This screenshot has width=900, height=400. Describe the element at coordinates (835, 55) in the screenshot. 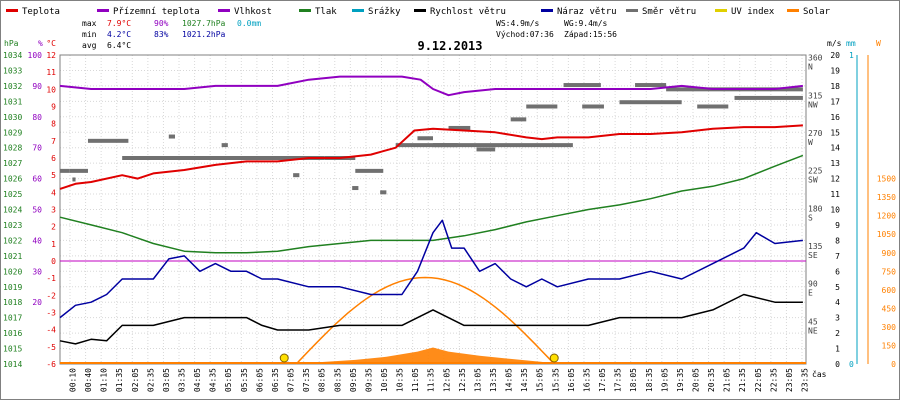

I see `axis-ms-tick: 20` at that location.